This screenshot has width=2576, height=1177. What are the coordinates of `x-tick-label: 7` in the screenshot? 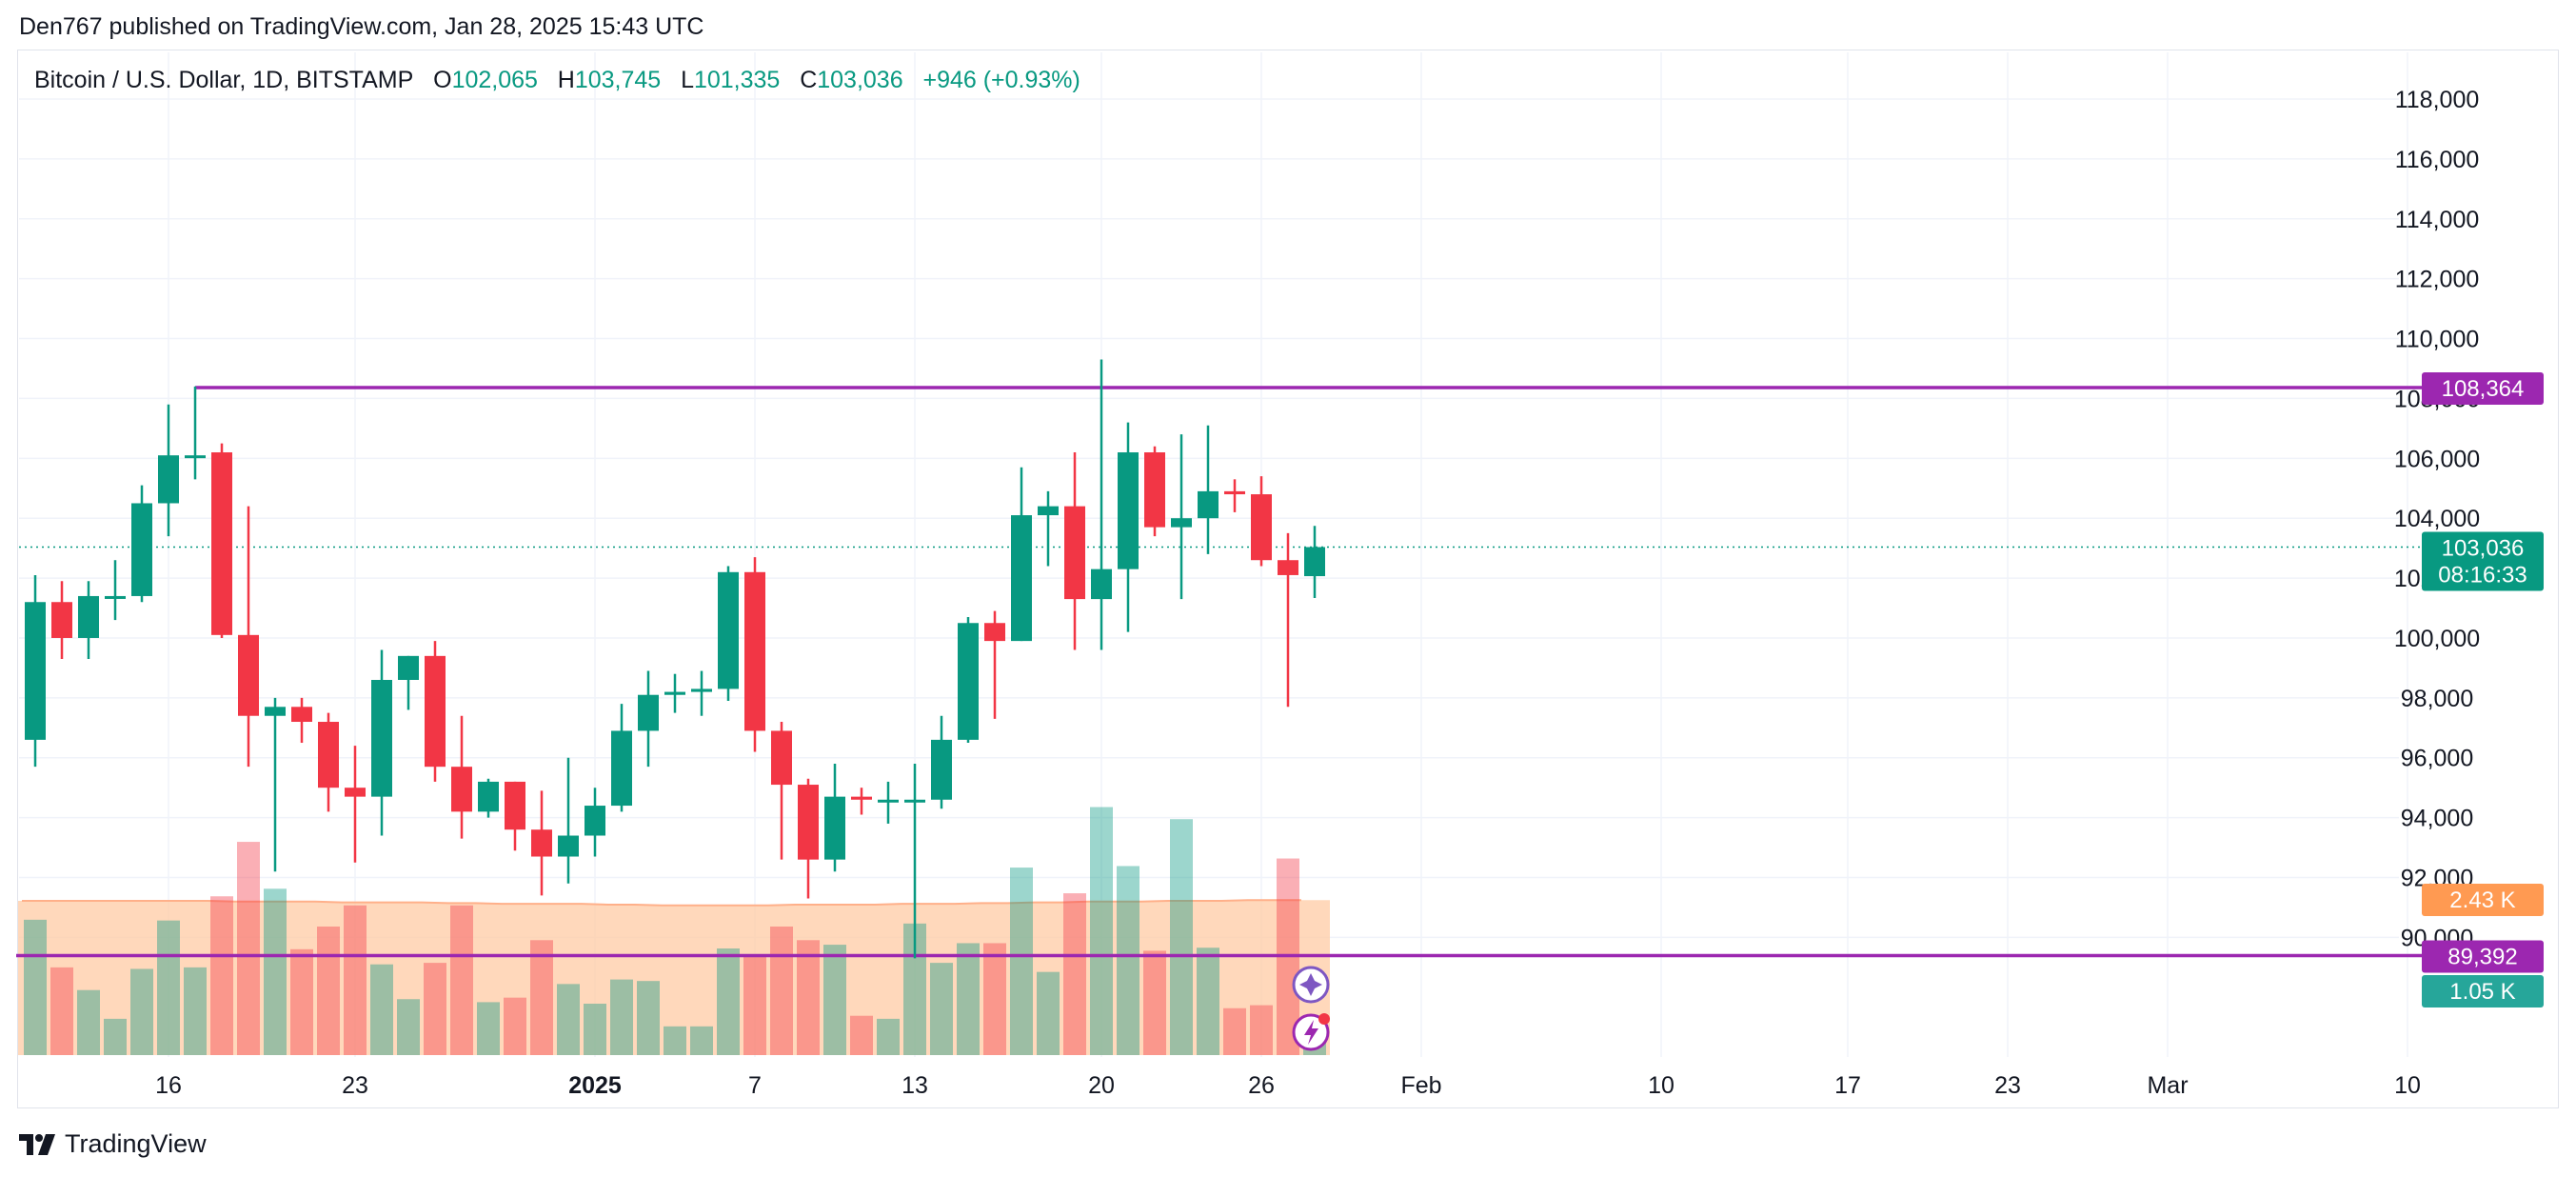 It's located at (755, 1085).